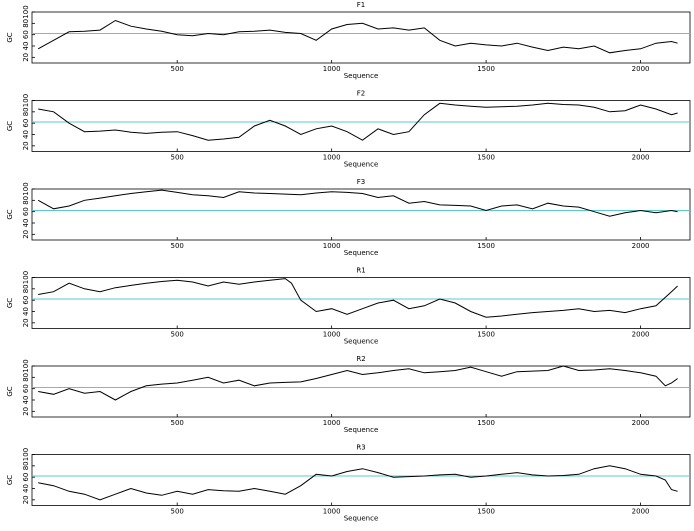  Describe the element at coordinates (361, 182) in the screenshot. I see `panel-title: F3` at that location.